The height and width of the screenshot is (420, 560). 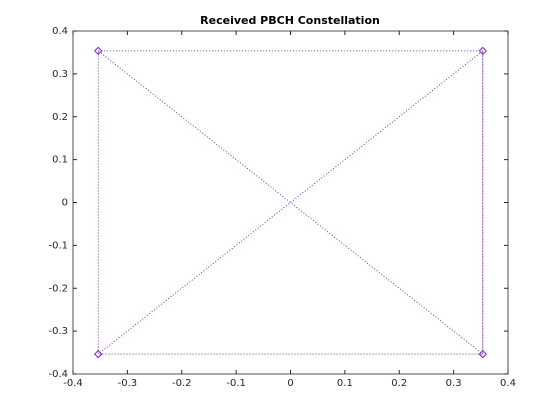 What do you see at coordinates (399, 383) in the screenshot?
I see `x-tick-label: 0.2` at bounding box center [399, 383].